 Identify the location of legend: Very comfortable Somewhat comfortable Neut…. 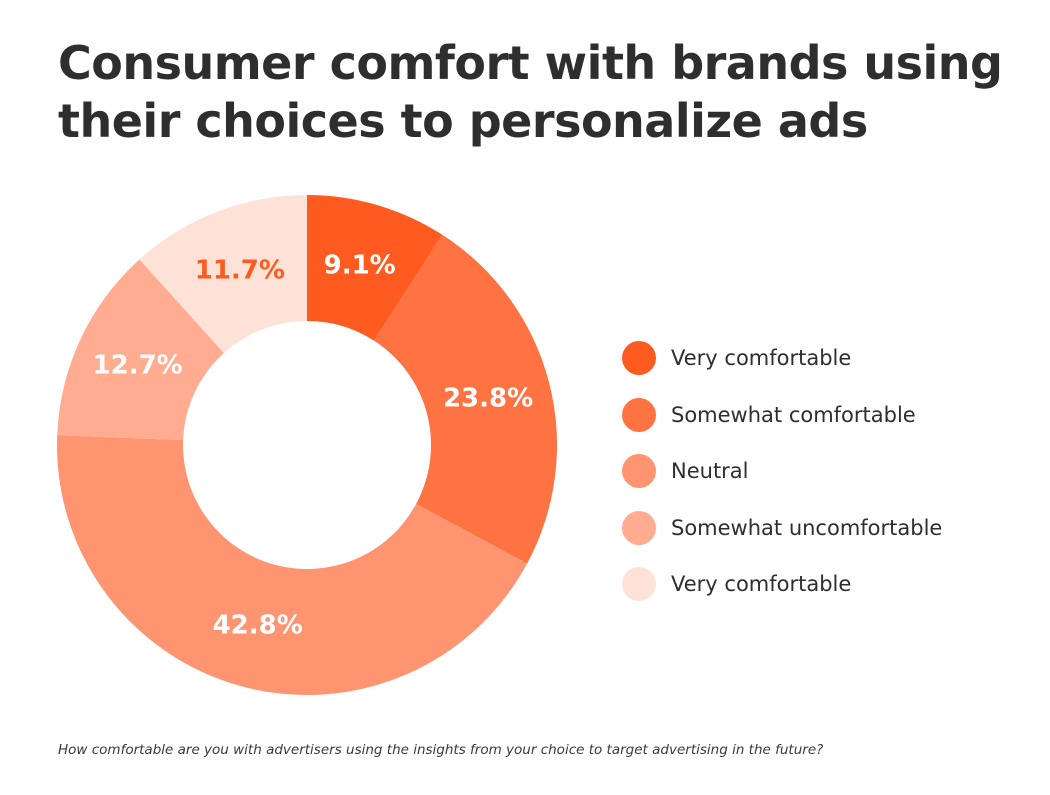
(782, 471).